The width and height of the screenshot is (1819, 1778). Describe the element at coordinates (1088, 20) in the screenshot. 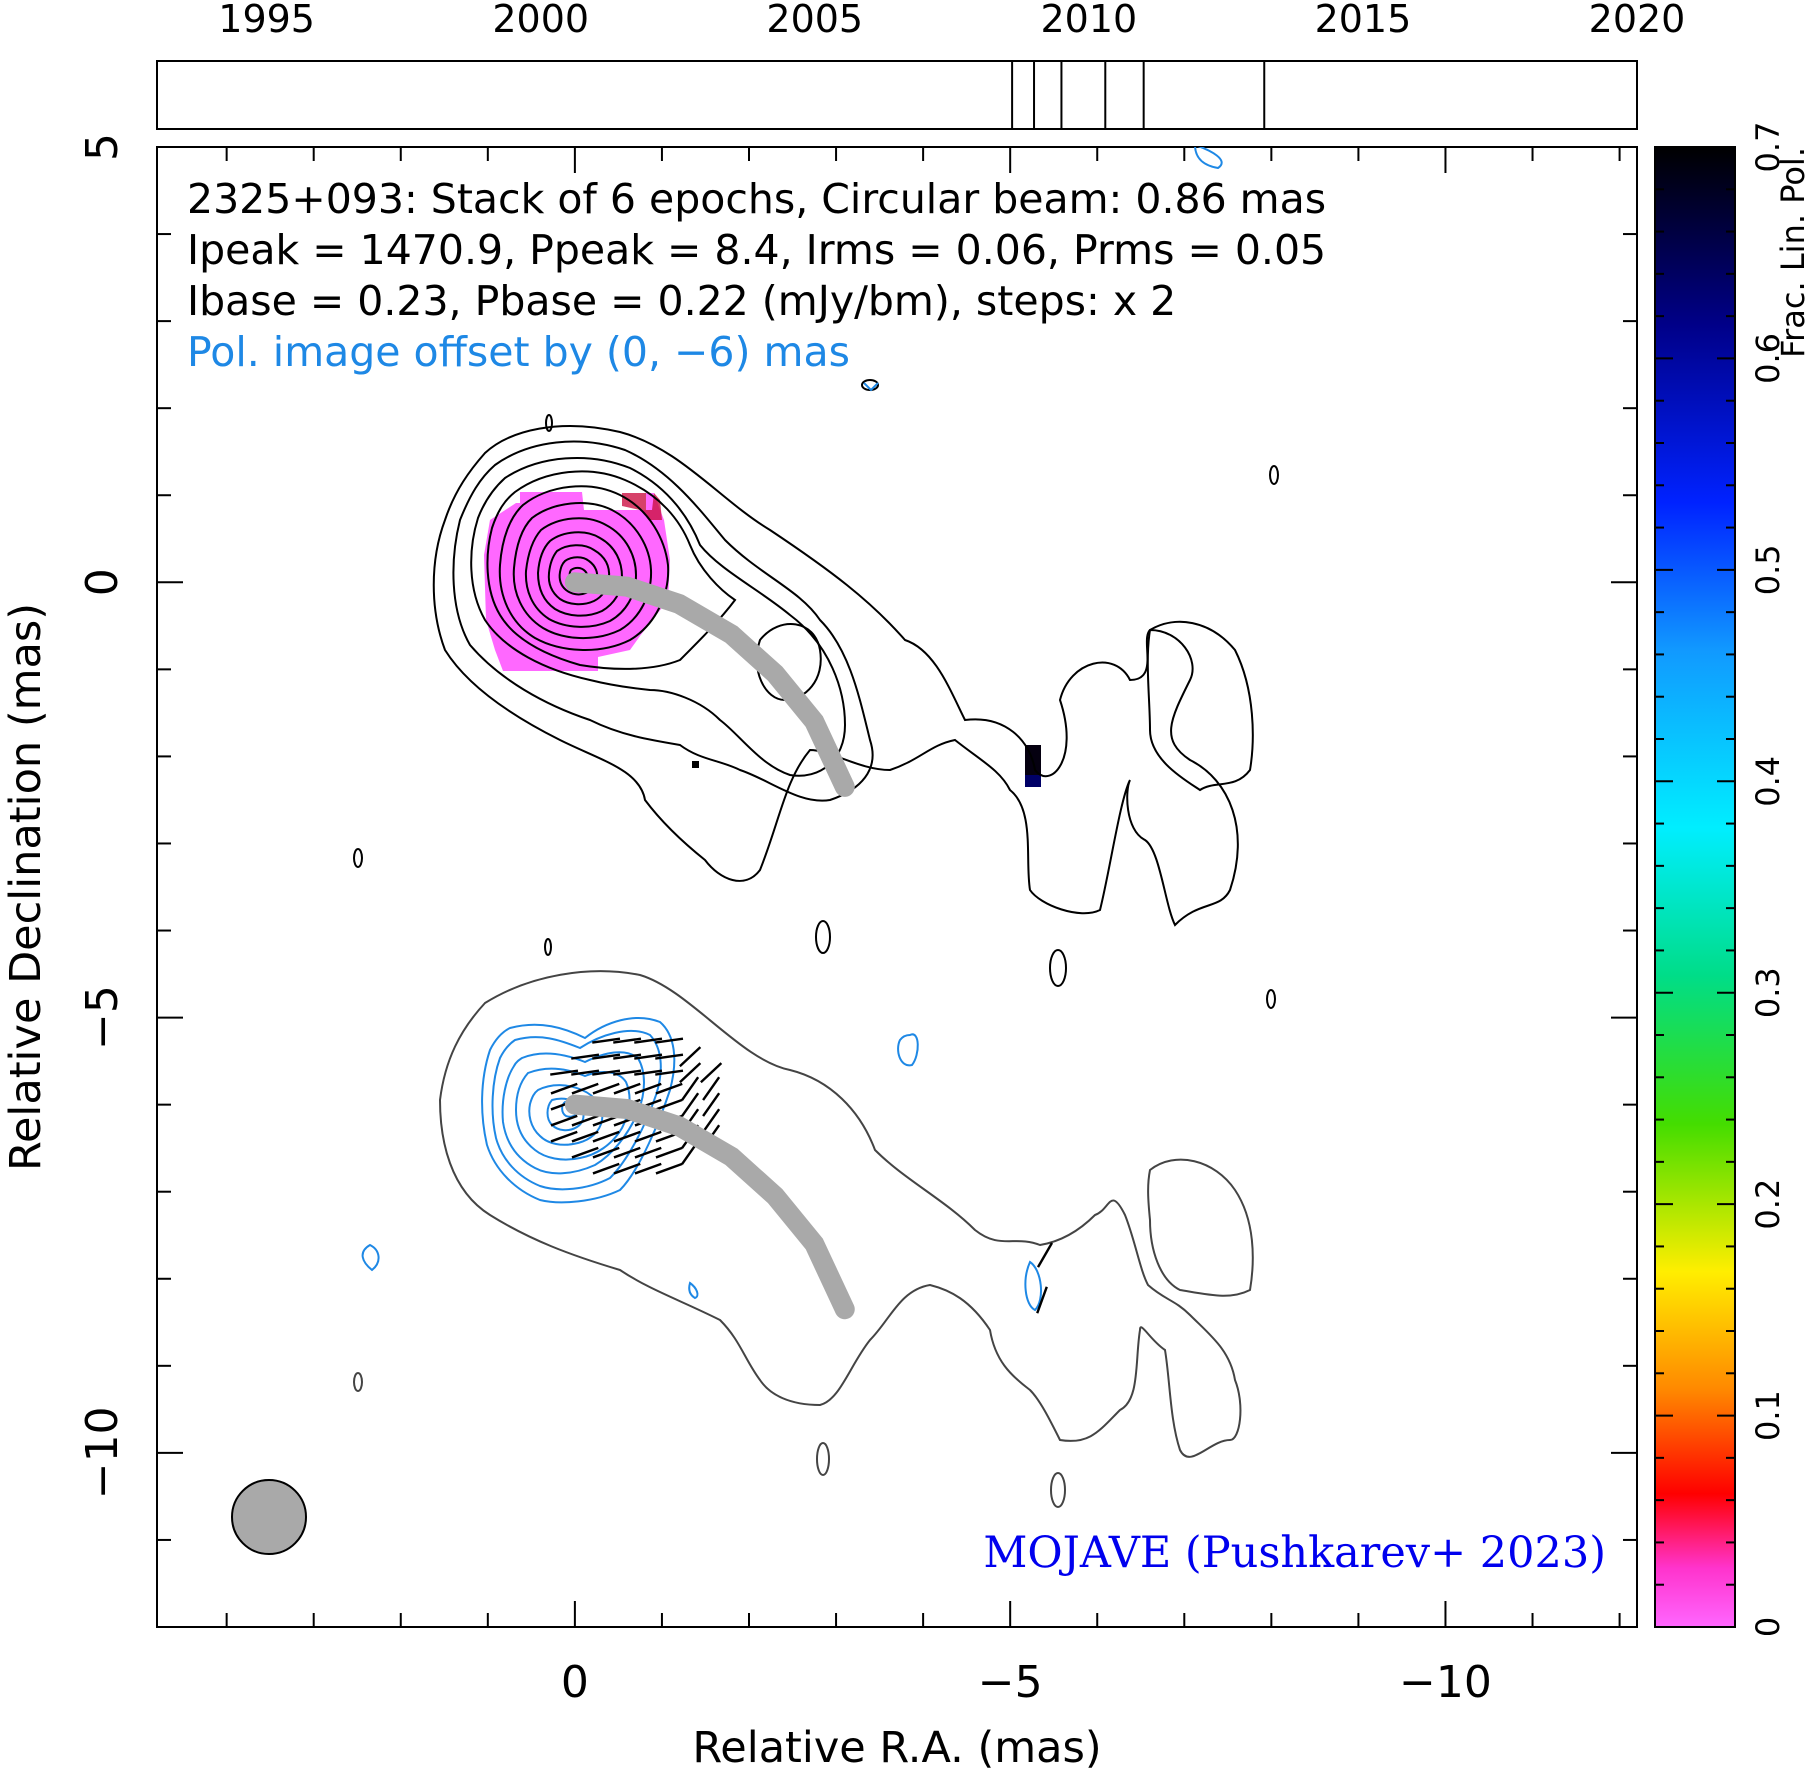

I see `epoch-year-label: 2010` at that location.